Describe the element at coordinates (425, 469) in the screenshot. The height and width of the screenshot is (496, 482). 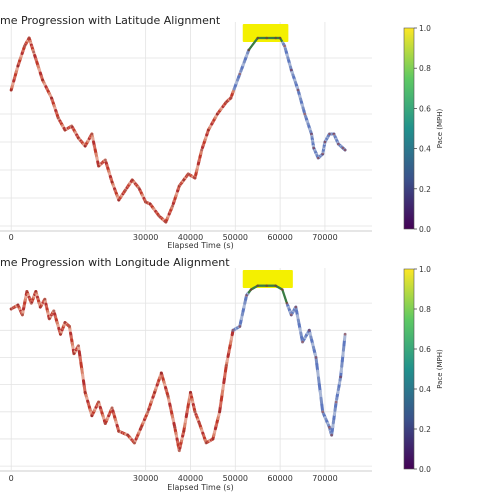
I see `colorbar-tick-label: 0.0` at that location.